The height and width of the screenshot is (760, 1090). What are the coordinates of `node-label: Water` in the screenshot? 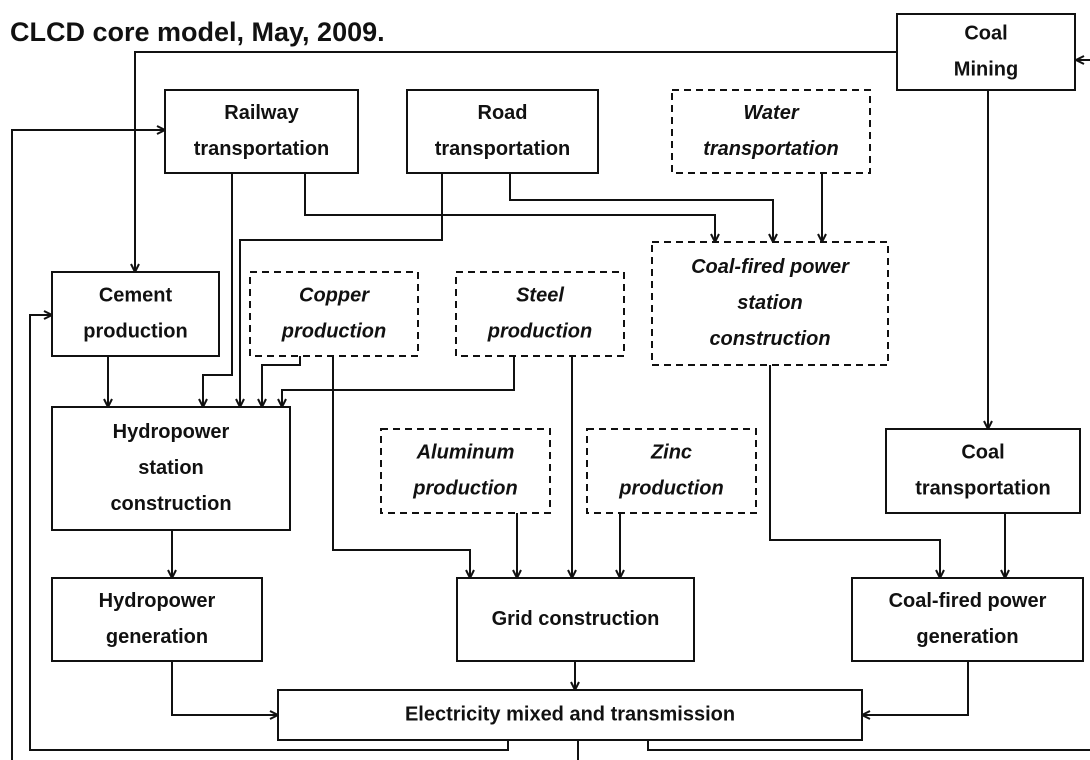 It's located at (771, 113).